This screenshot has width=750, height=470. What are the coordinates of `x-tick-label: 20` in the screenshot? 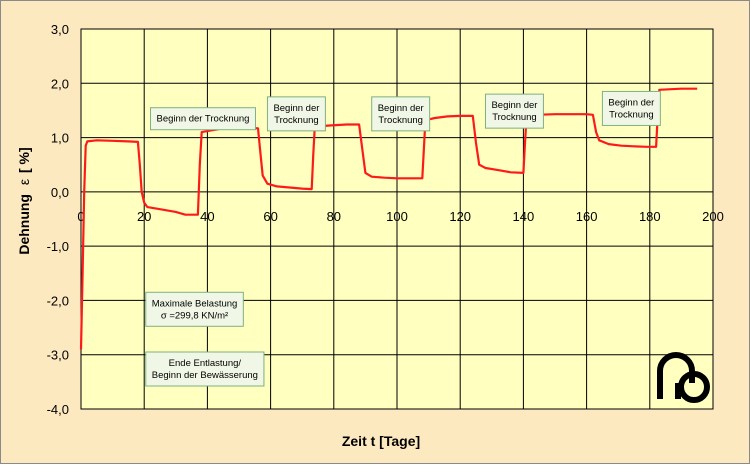 It's located at (144, 216).